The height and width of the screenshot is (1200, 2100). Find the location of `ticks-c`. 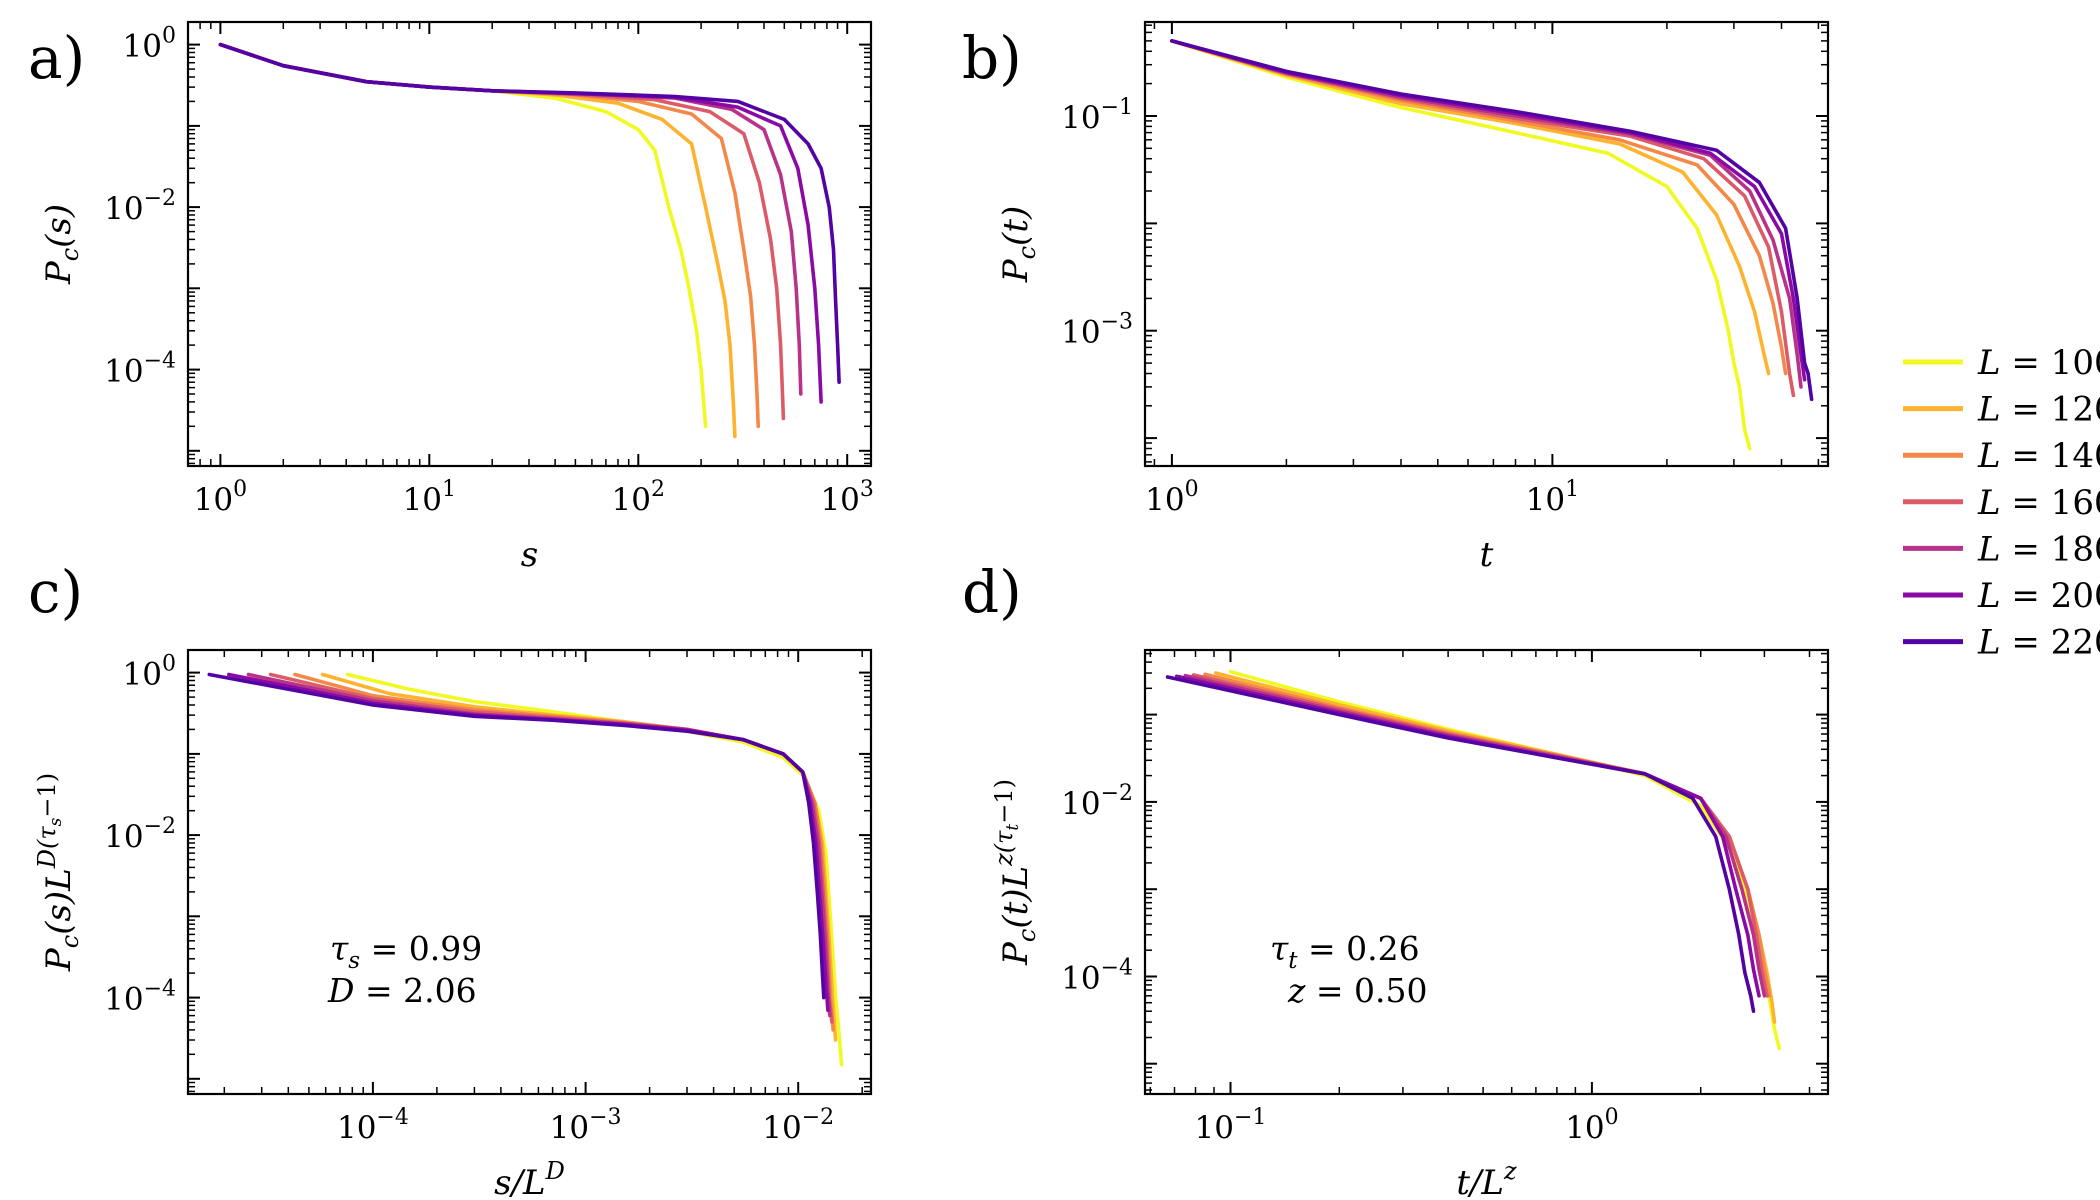

ticks-c is located at coordinates (529, 872).